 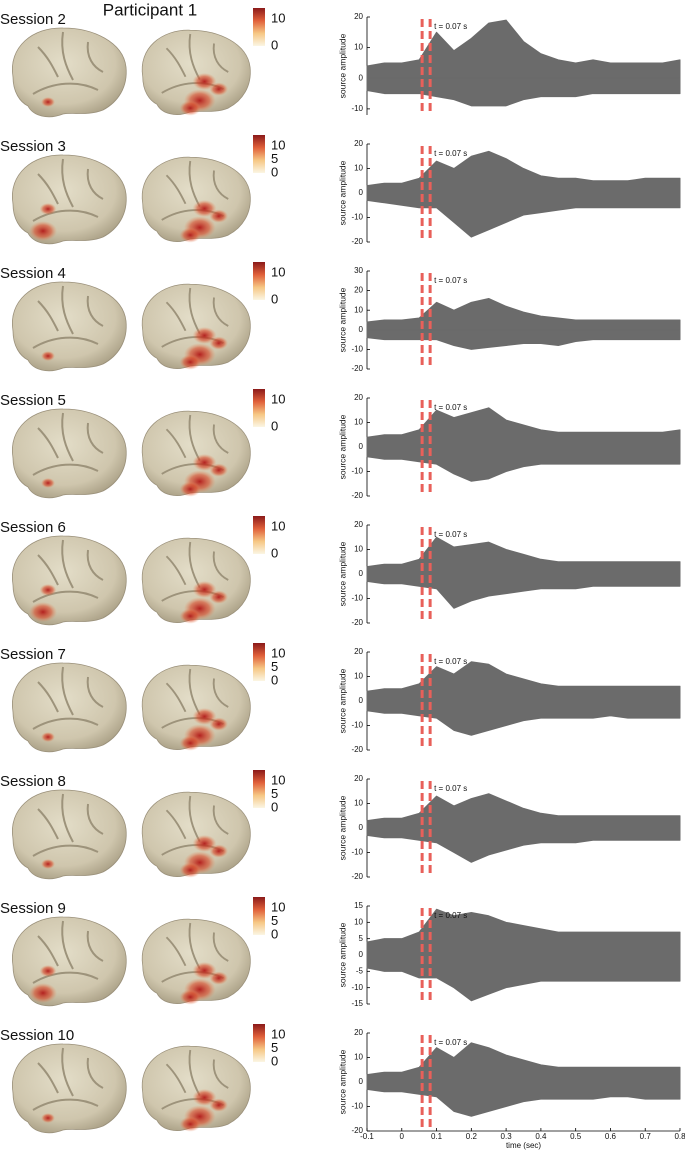 I want to click on session-label: Session 2, so click(x=33, y=19).